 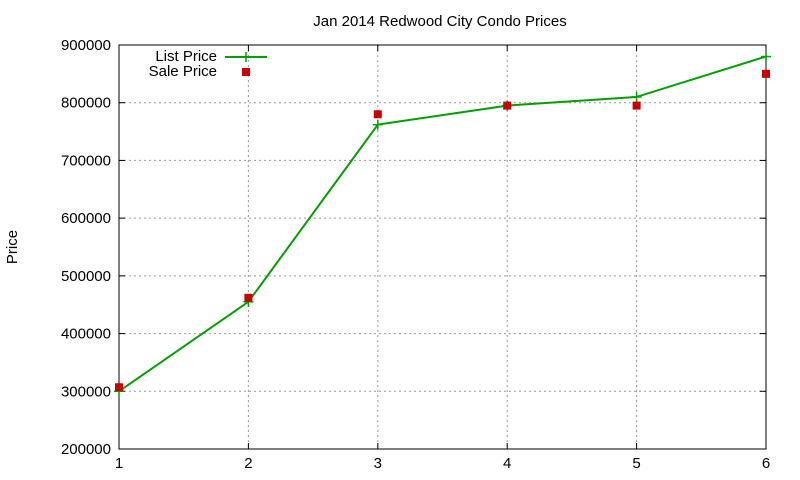 What do you see at coordinates (442, 463) in the screenshot?
I see `x-tick-labels: 1 2 3 4 5 6` at bounding box center [442, 463].